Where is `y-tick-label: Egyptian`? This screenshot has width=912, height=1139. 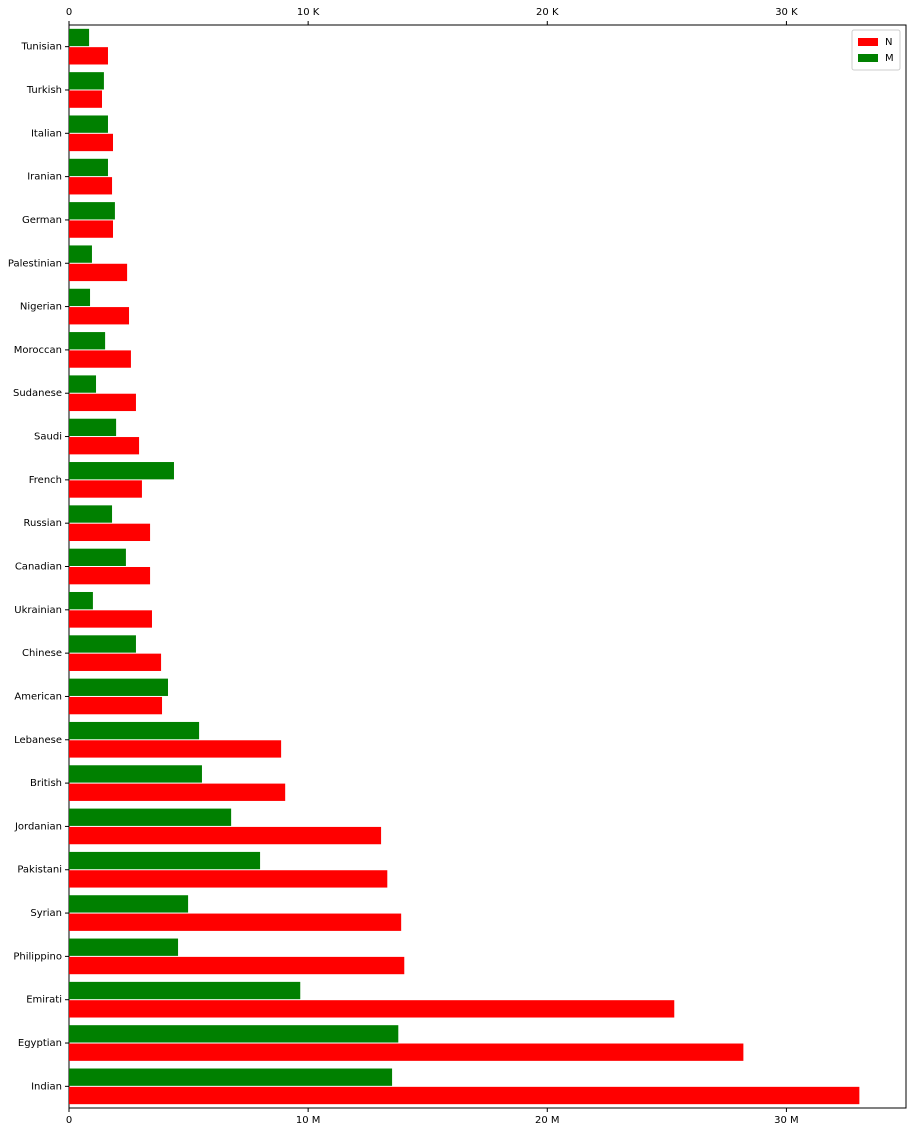
y-tick-label: Egyptian is located at coordinates (40, 1043).